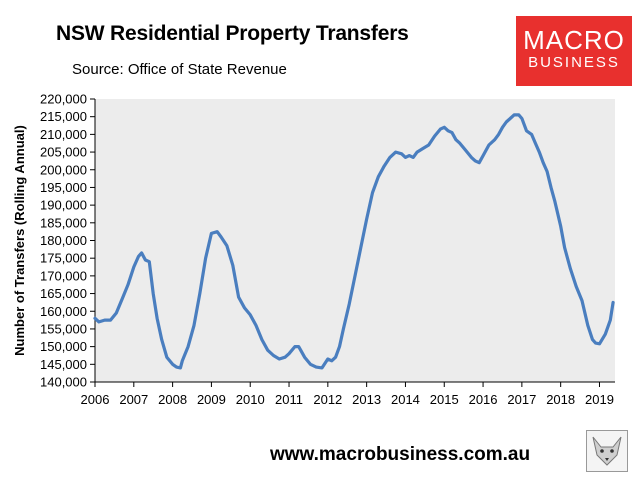 This screenshot has width=642, height=500. I want to click on footer-url: www.macrobusiness.com.au, so click(400, 454).